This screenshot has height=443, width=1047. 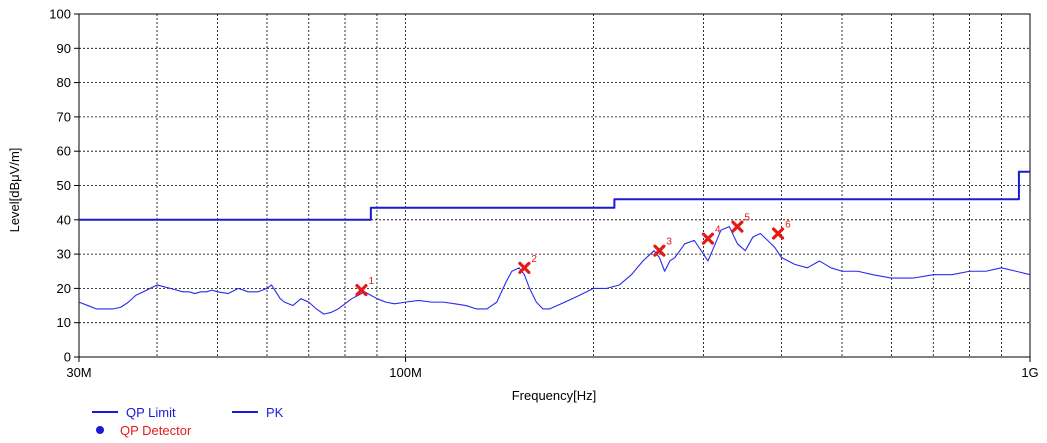 I want to click on peak-markers: 1 2 3 4 5 6, so click(x=573, y=255).